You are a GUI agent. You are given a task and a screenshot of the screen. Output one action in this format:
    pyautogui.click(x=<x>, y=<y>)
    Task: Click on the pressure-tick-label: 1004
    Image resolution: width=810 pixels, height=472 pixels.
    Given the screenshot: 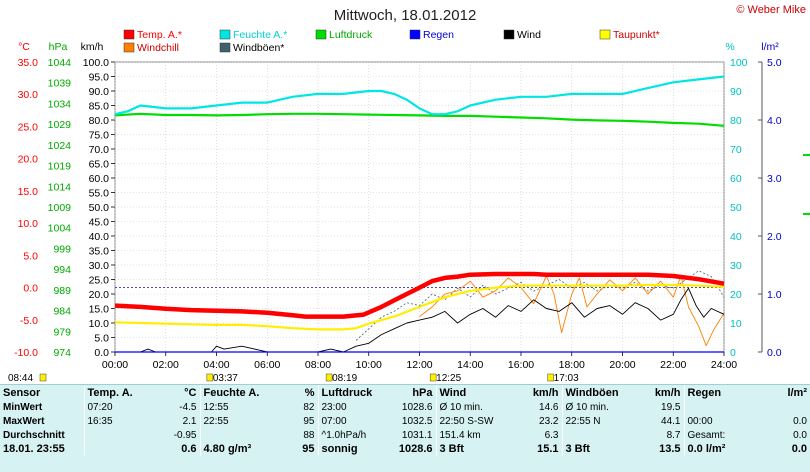 What is the action you would take?
    pyautogui.click(x=60, y=229)
    